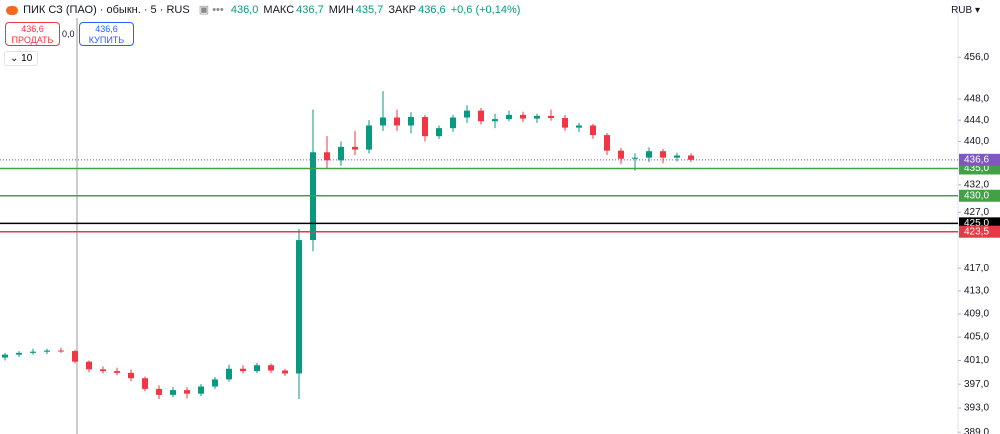  I want to click on y-tick-label: 440,0, so click(976, 141).